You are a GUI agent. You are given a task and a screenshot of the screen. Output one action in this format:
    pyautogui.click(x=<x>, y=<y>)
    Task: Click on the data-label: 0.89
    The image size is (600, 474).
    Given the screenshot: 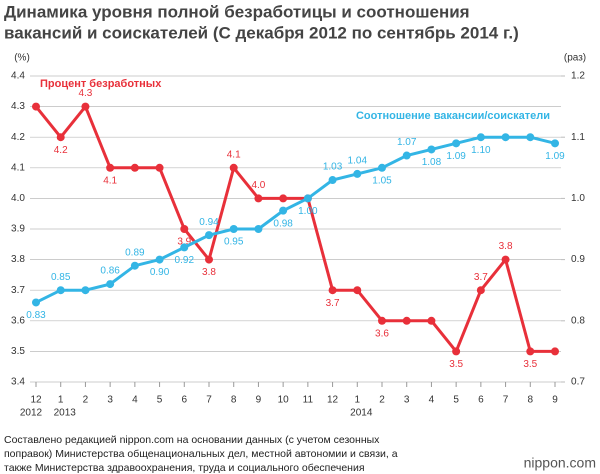 What is the action you would take?
    pyautogui.click(x=135, y=252)
    